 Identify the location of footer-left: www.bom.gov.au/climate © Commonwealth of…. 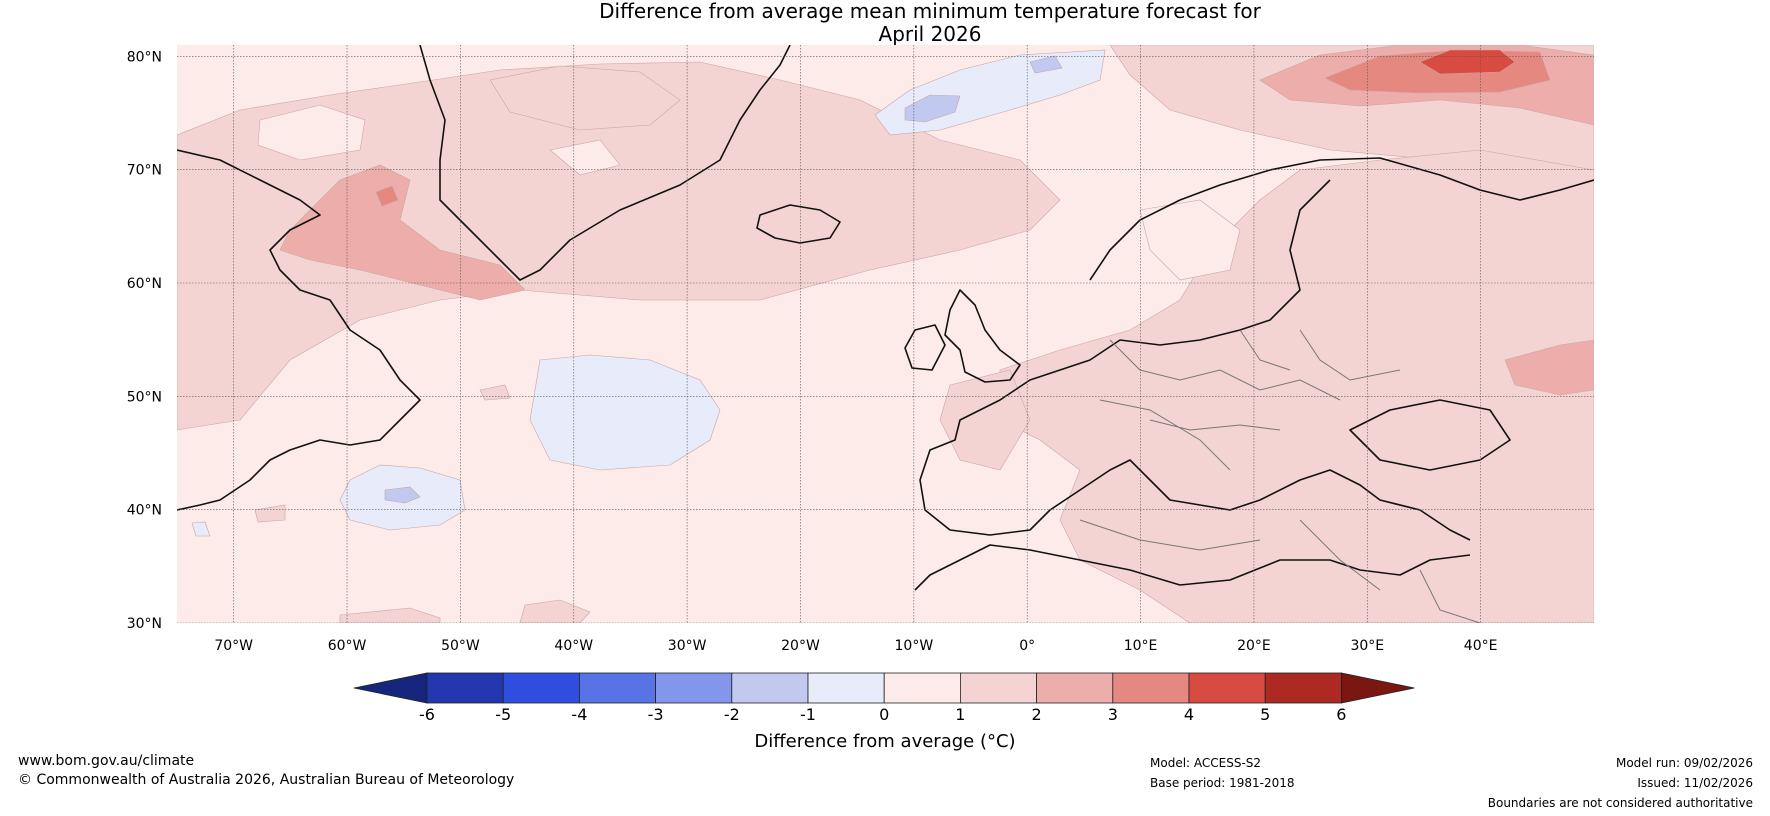
(266, 771).